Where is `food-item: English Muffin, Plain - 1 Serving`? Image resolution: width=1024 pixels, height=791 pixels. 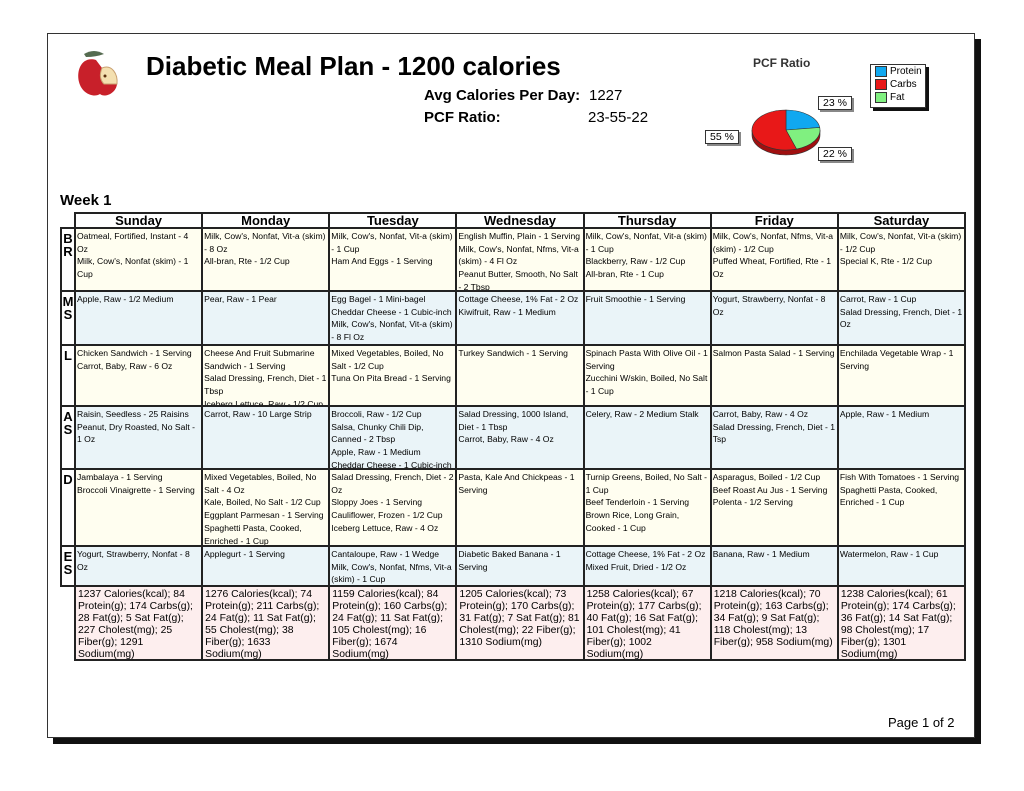
food-item: English Muffin, Plain - 1 Serving is located at coordinates (519, 236).